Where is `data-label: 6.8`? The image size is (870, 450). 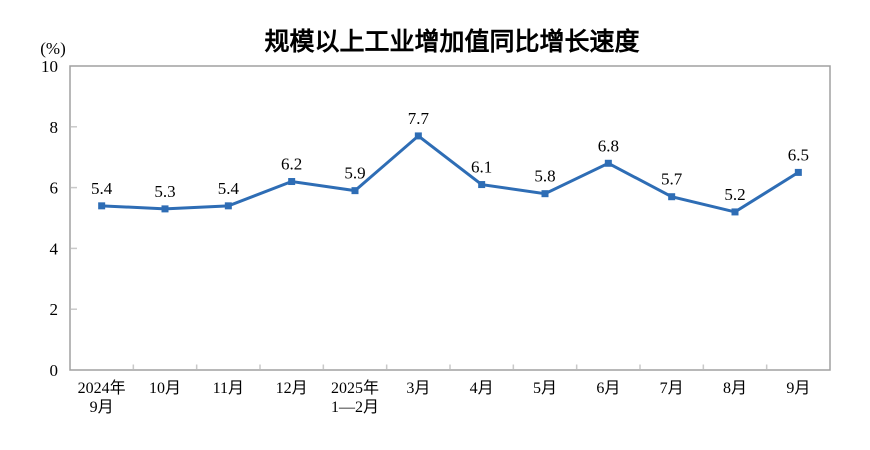 data-label: 6.8 is located at coordinates (608, 145).